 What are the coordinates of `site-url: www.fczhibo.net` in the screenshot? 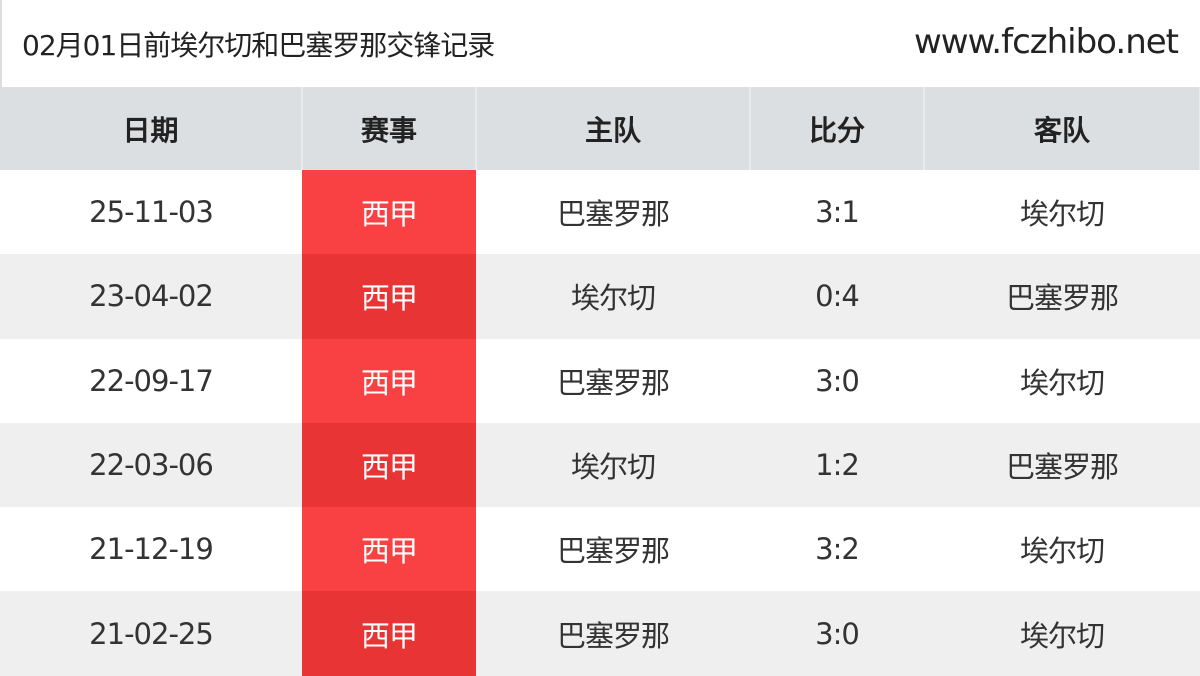 It's located at (1046, 42).